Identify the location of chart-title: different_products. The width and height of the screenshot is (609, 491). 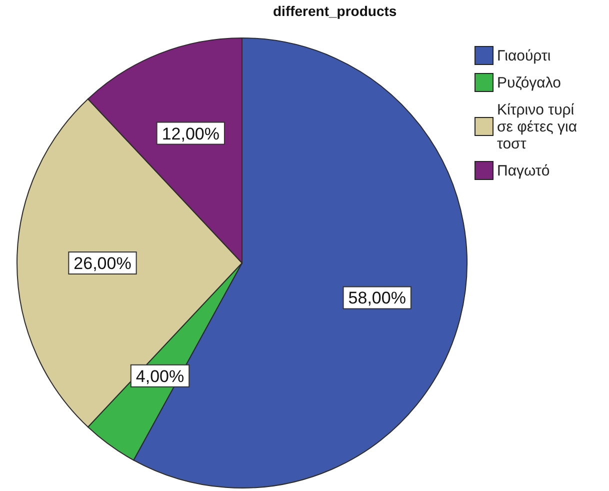
(335, 11).